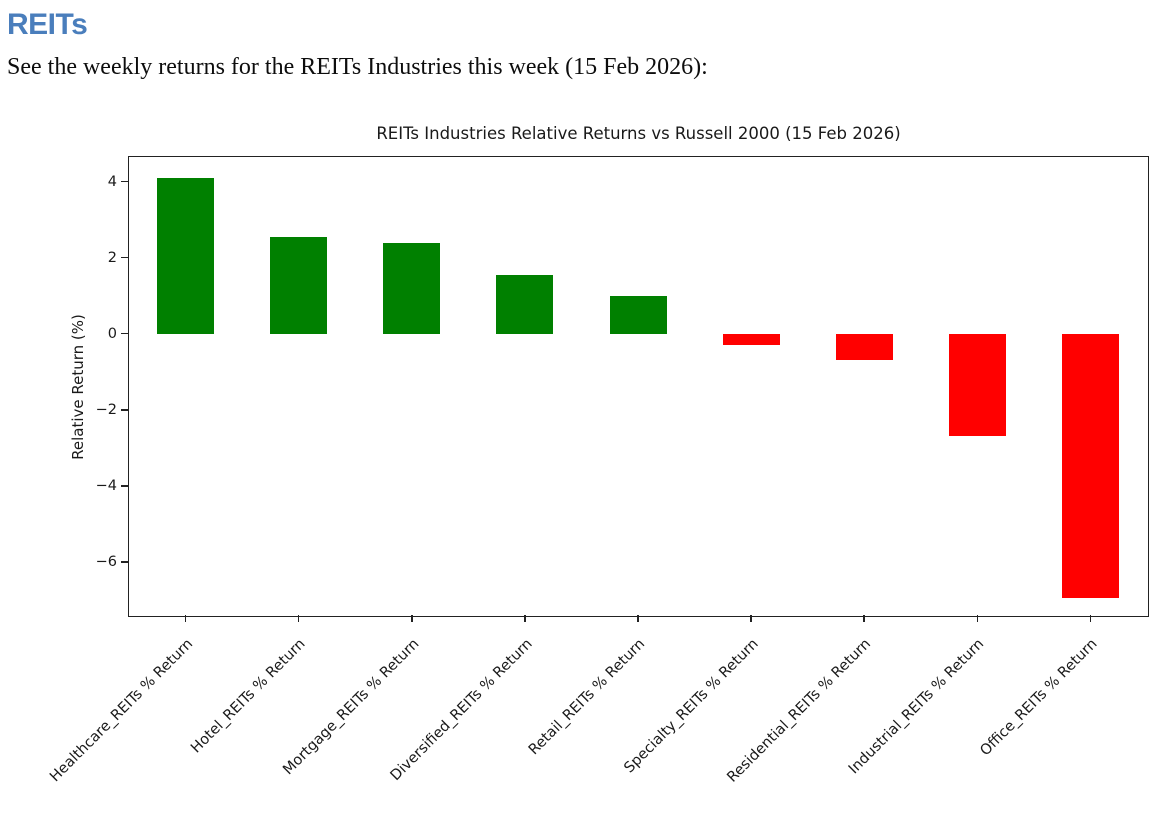  Describe the element at coordinates (47, 24) in the screenshot. I see `page-title: REITs` at that location.